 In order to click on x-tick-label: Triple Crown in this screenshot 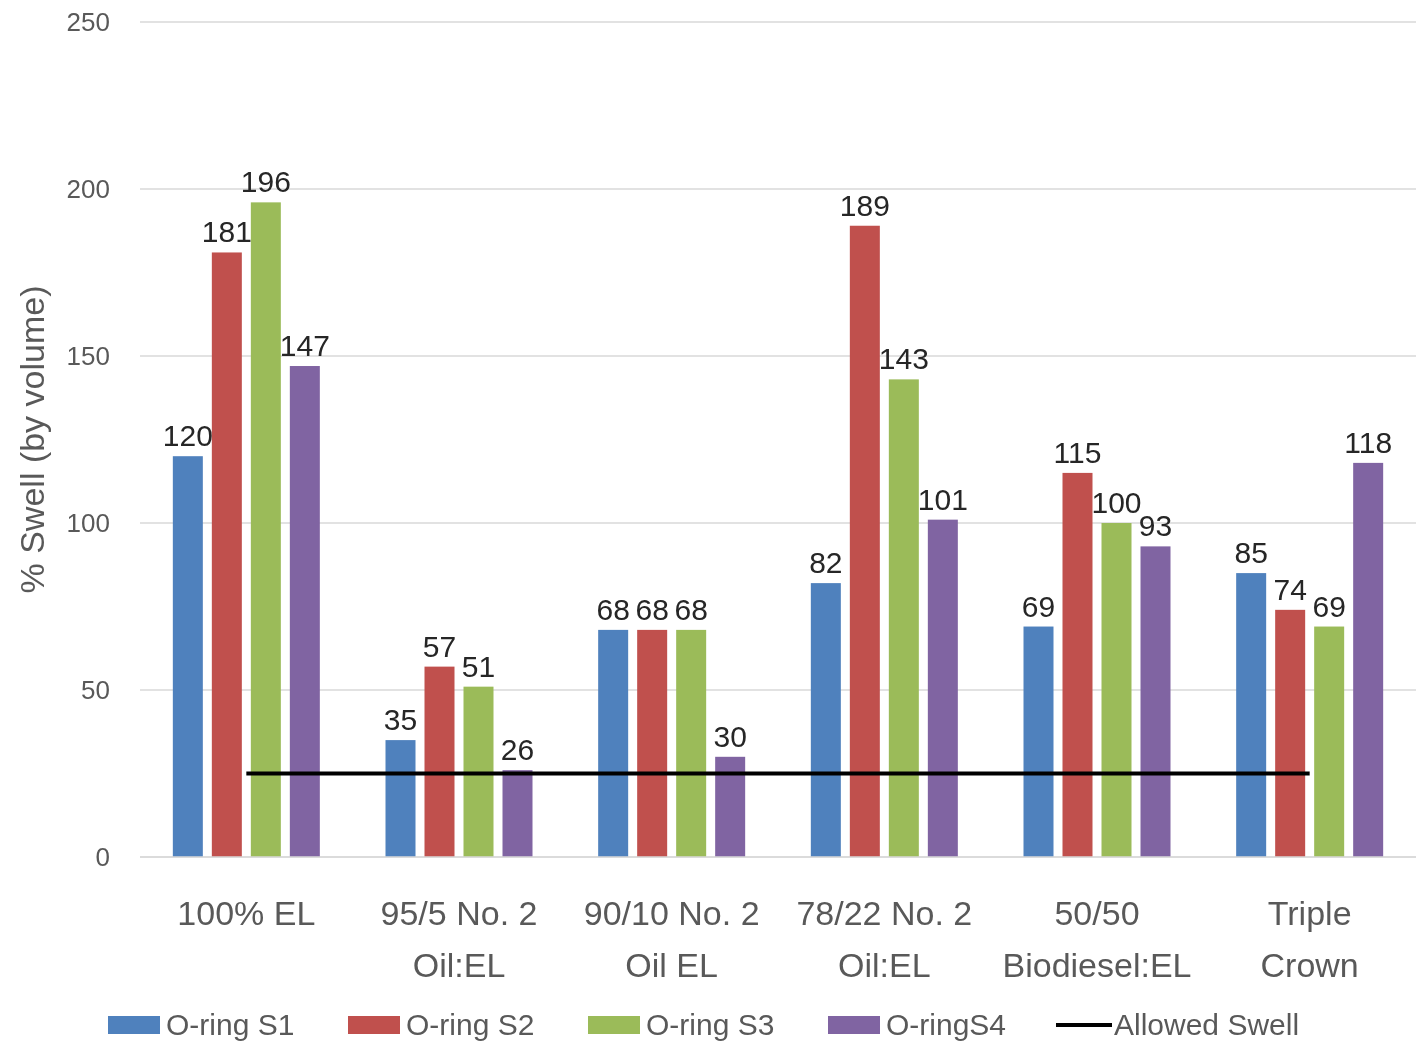, I will do `click(1309, 939)`.